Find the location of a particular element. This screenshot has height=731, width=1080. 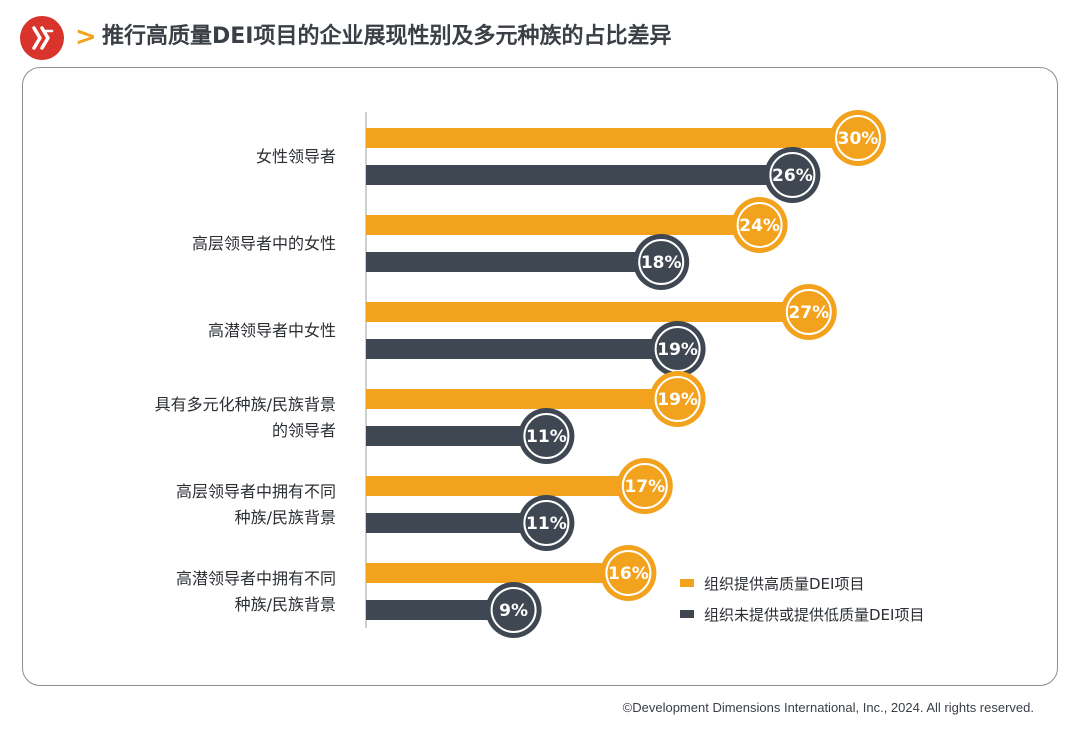

legend-label: 组织未提供或提供低质量DEI项目 is located at coordinates (814, 614).